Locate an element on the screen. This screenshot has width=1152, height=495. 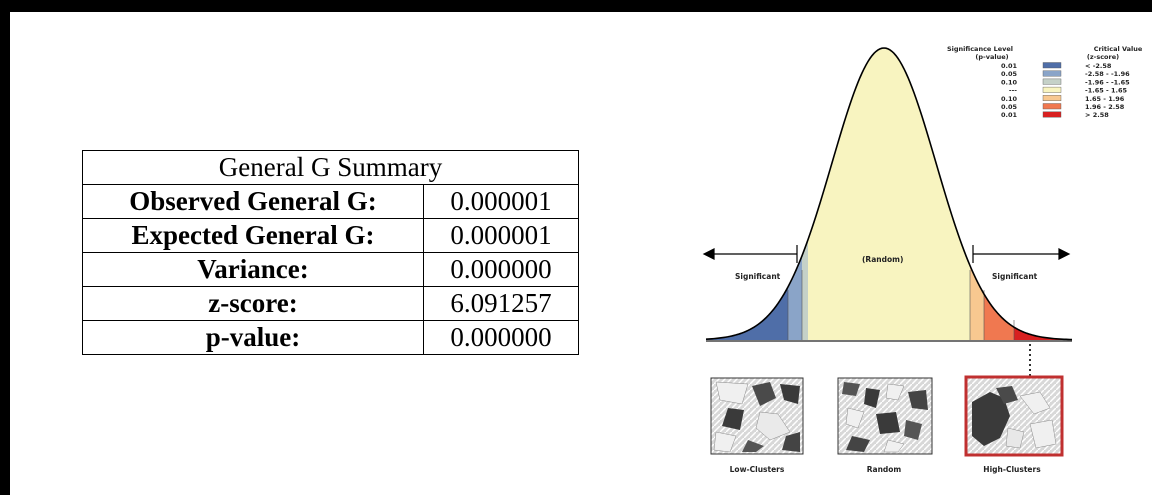
row-label: Variance: is located at coordinates (253, 269).